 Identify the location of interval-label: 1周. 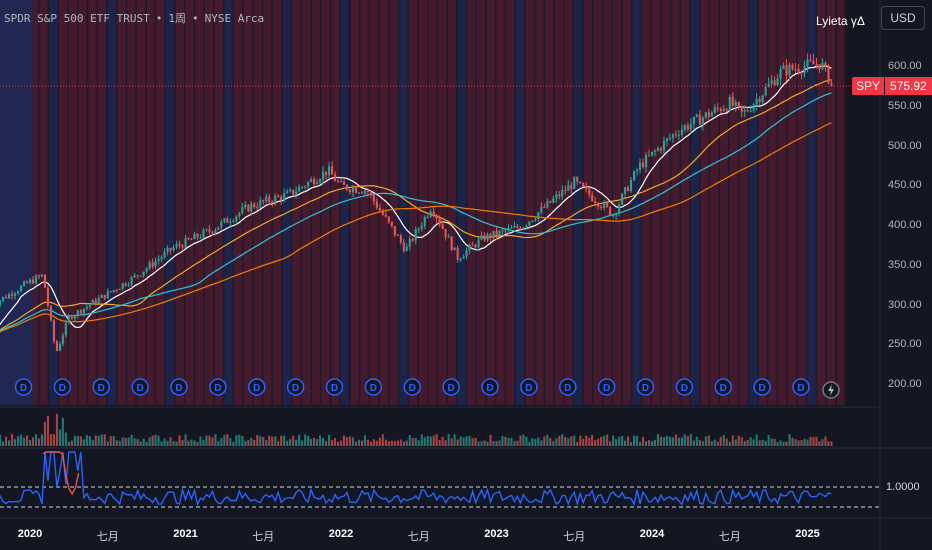
(177, 18).